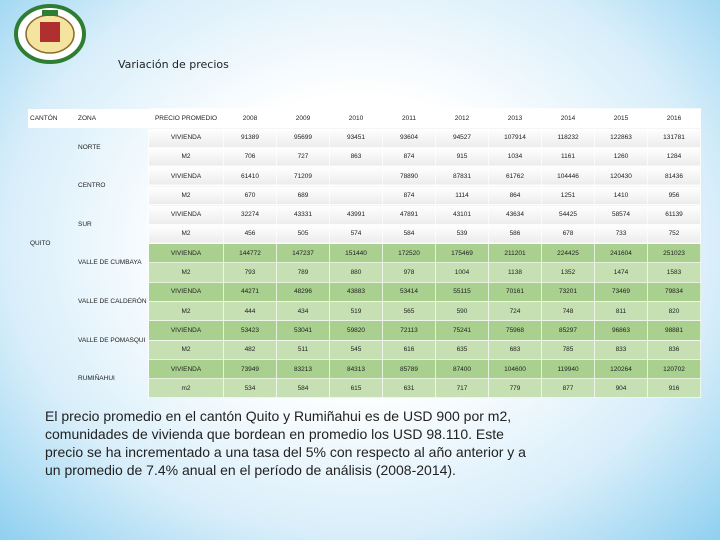  What do you see at coordinates (568, 369) in the screenshot?
I see `value-cell: 119940` at bounding box center [568, 369].